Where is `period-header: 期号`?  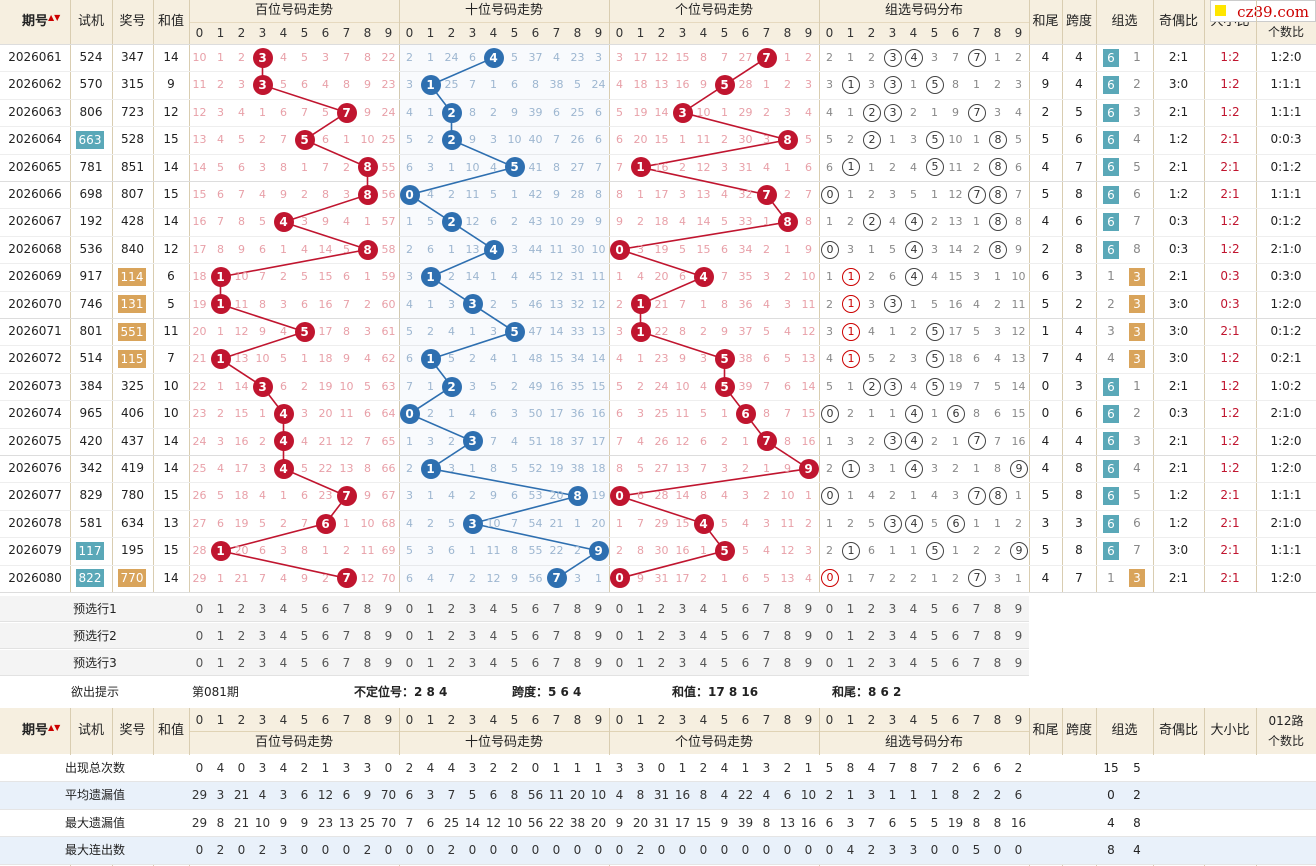 period-header: 期号 is located at coordinates (34, 21).